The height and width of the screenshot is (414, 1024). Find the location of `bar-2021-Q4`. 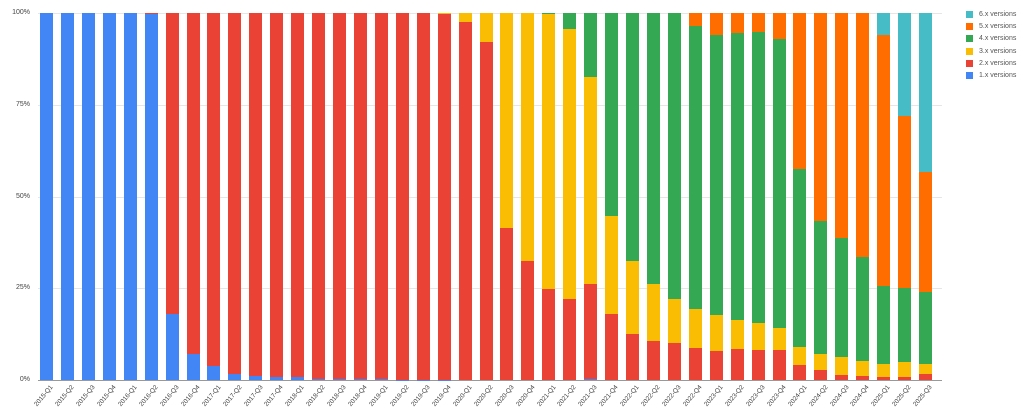

bar-2021-Q4 is located at coordinates (612, 196).